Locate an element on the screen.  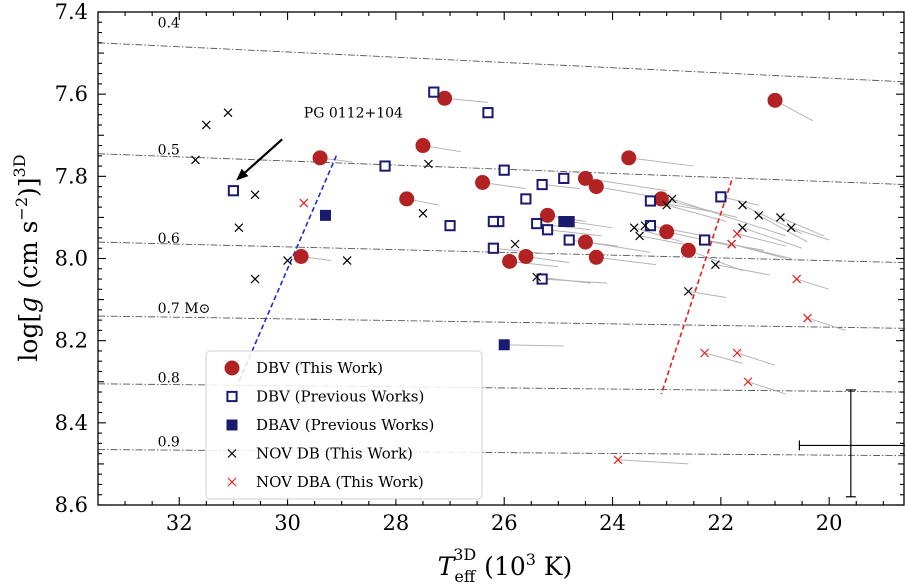
legend-box is located at coordinates (344, 425).